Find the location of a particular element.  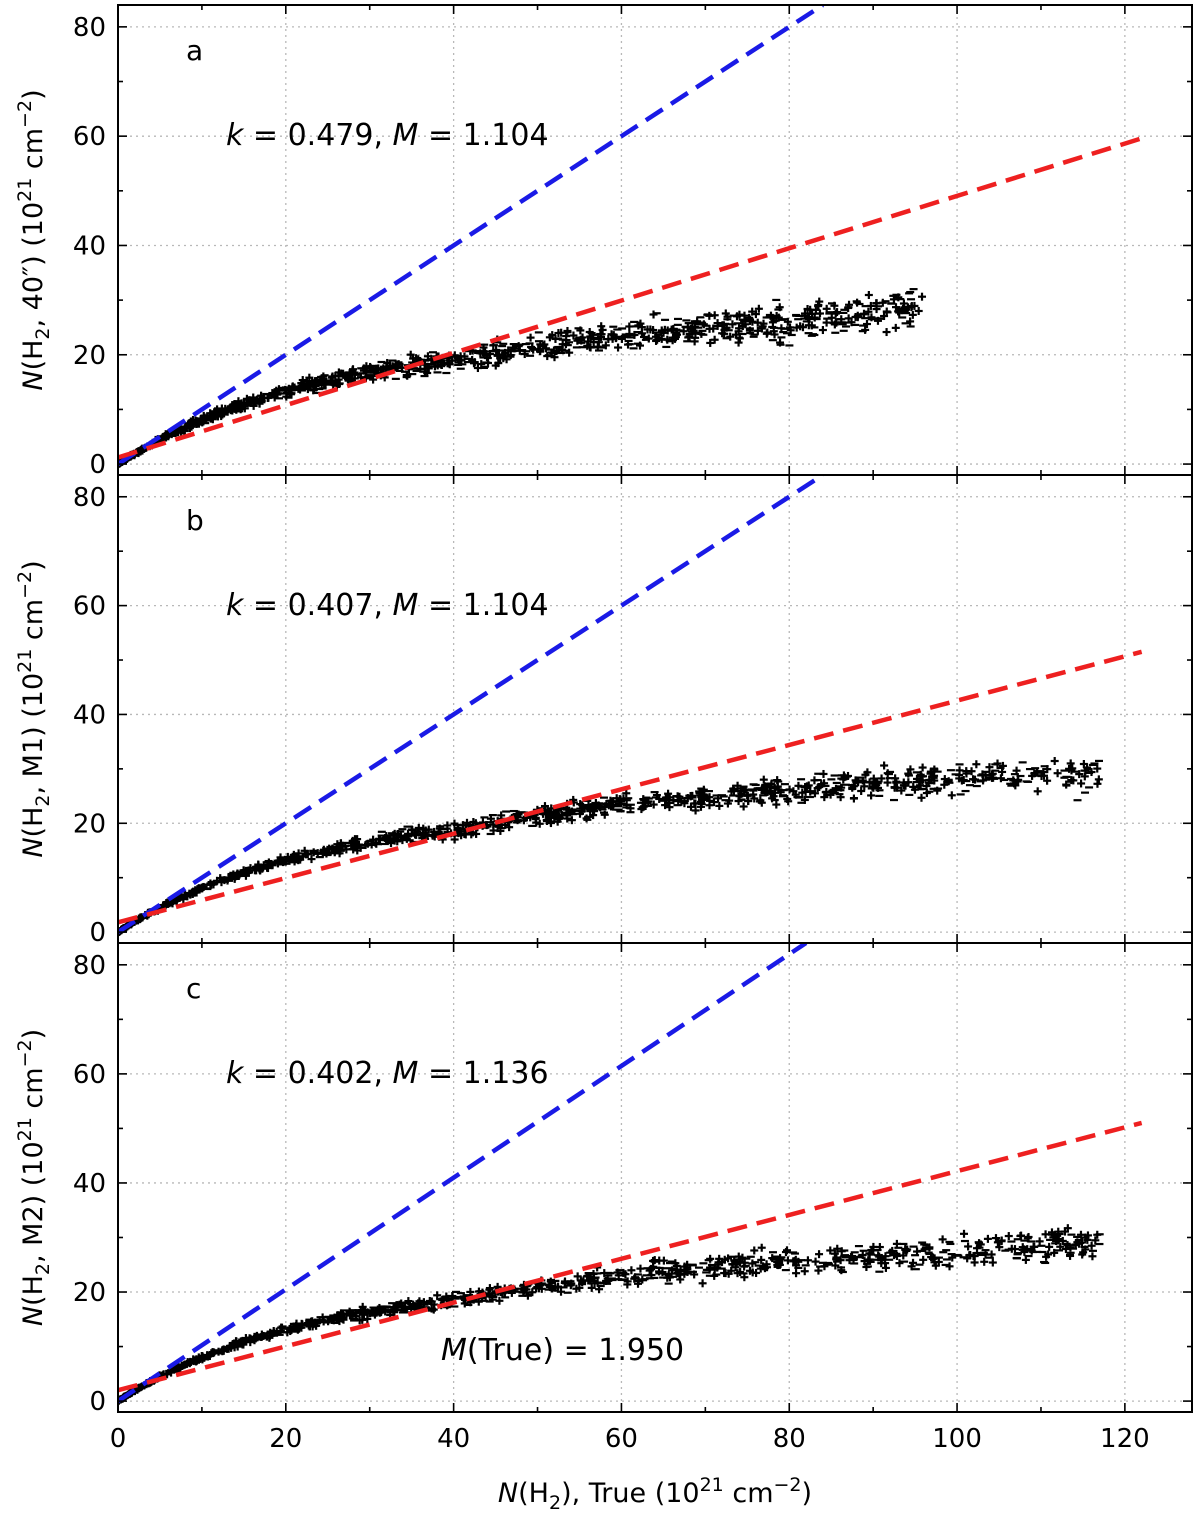

panel-label: c is located at coordinates (193, 988).